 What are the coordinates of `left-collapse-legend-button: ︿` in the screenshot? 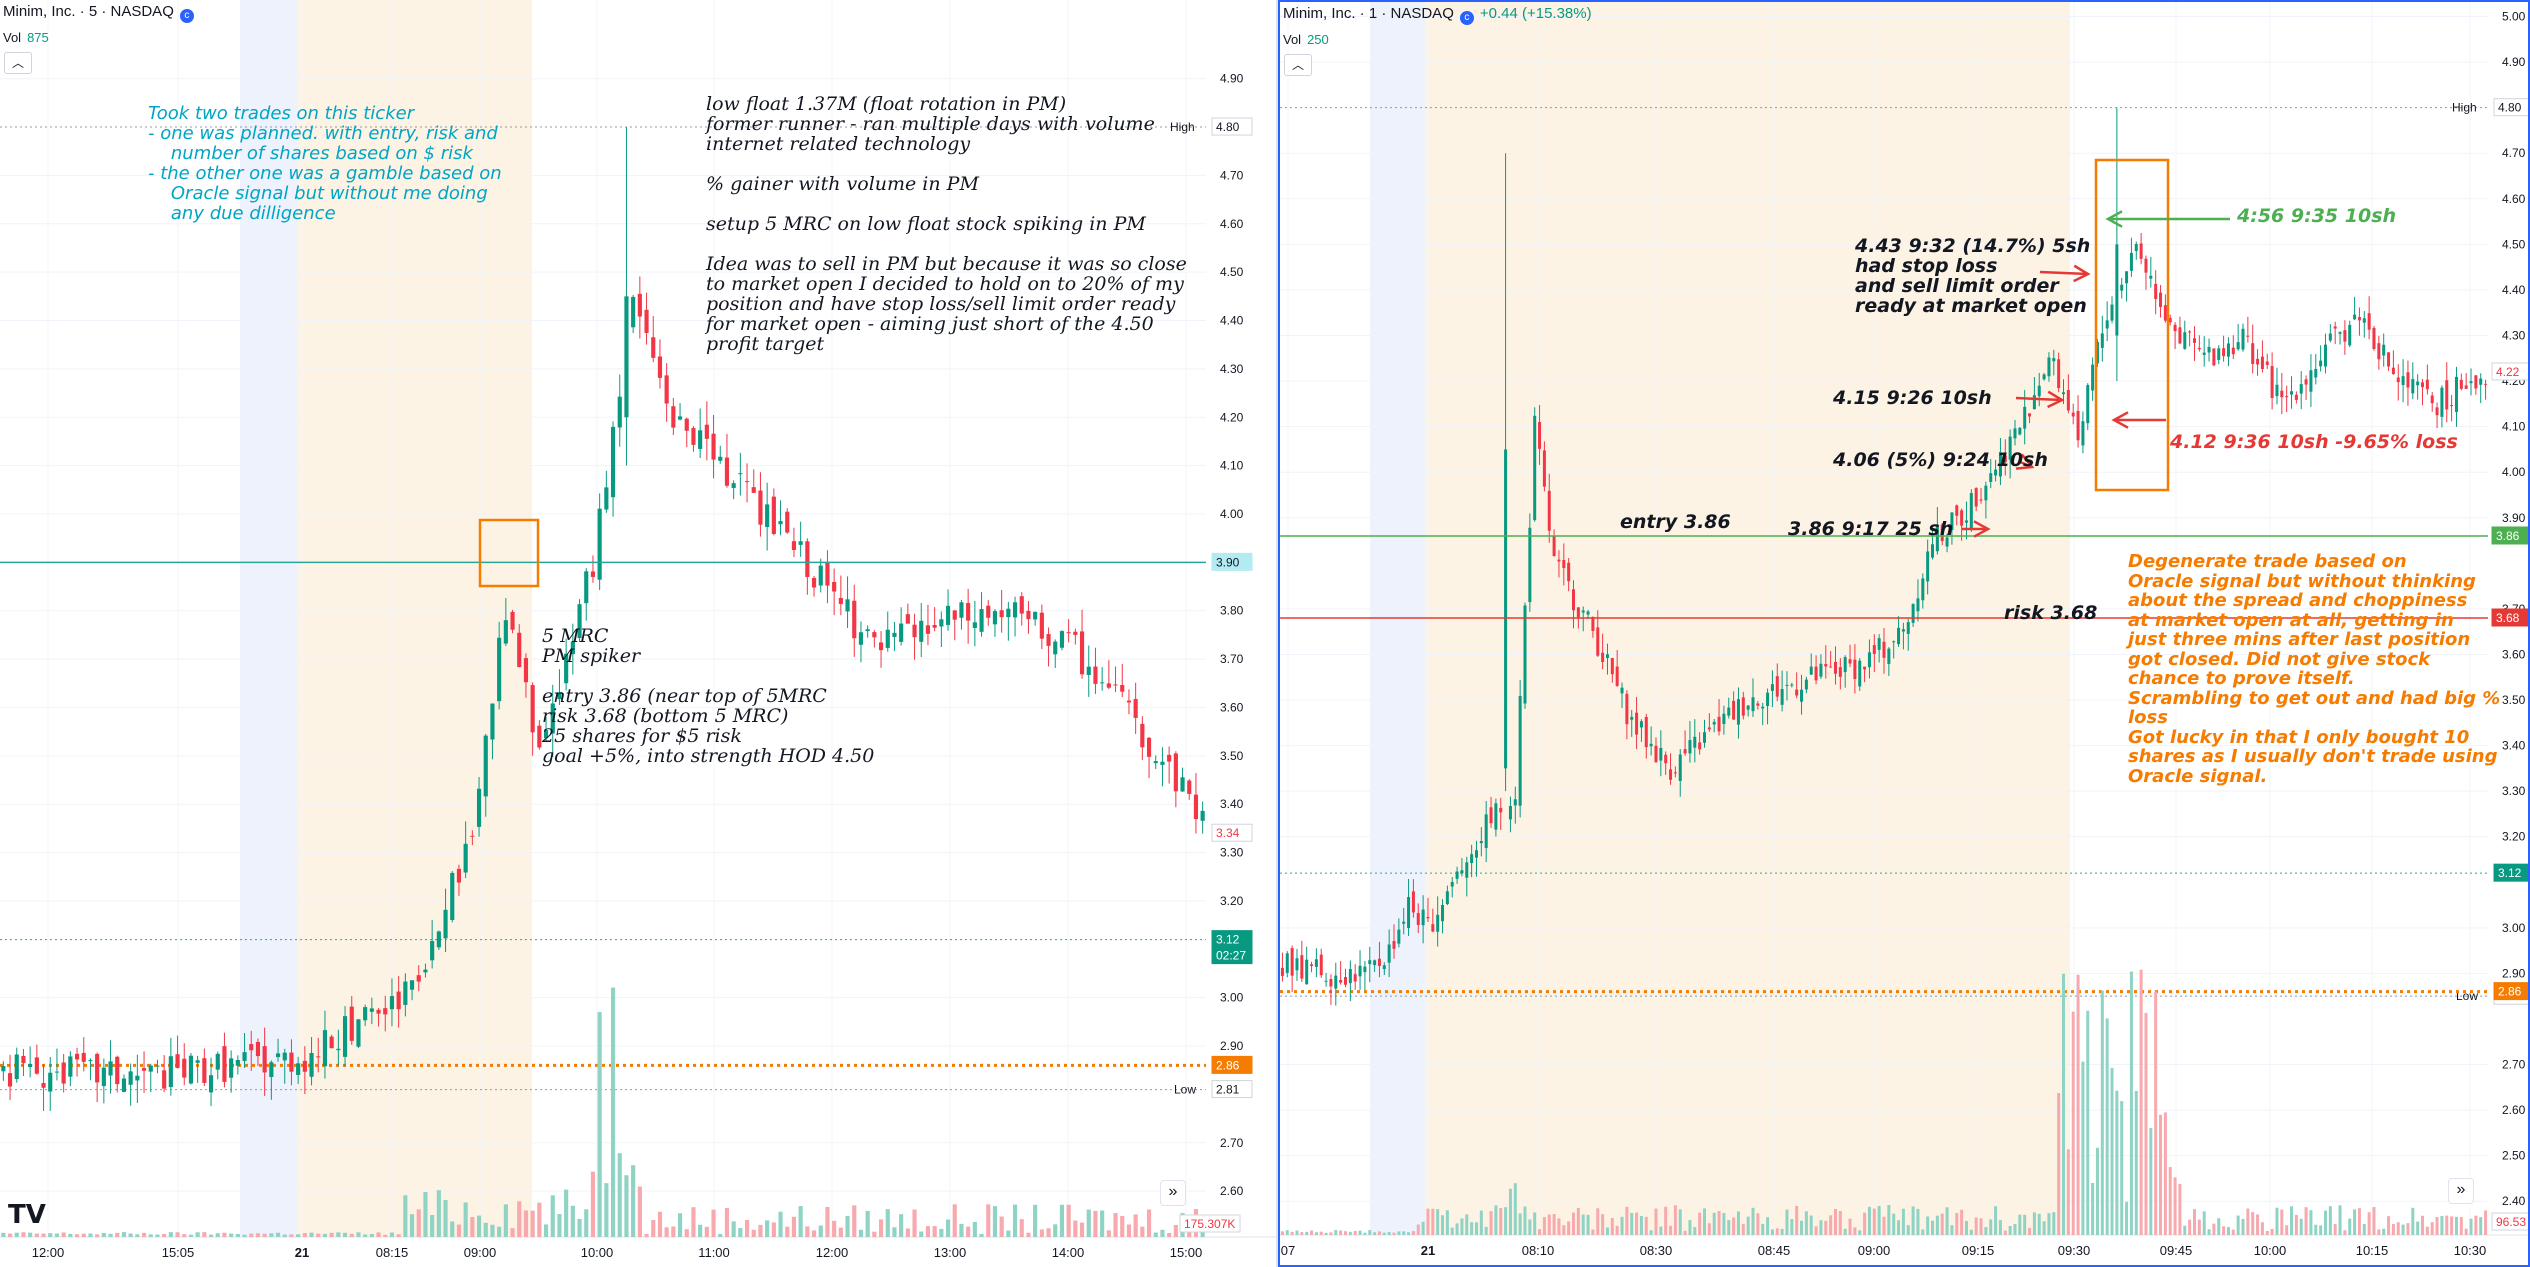 It's located at (18, 63).